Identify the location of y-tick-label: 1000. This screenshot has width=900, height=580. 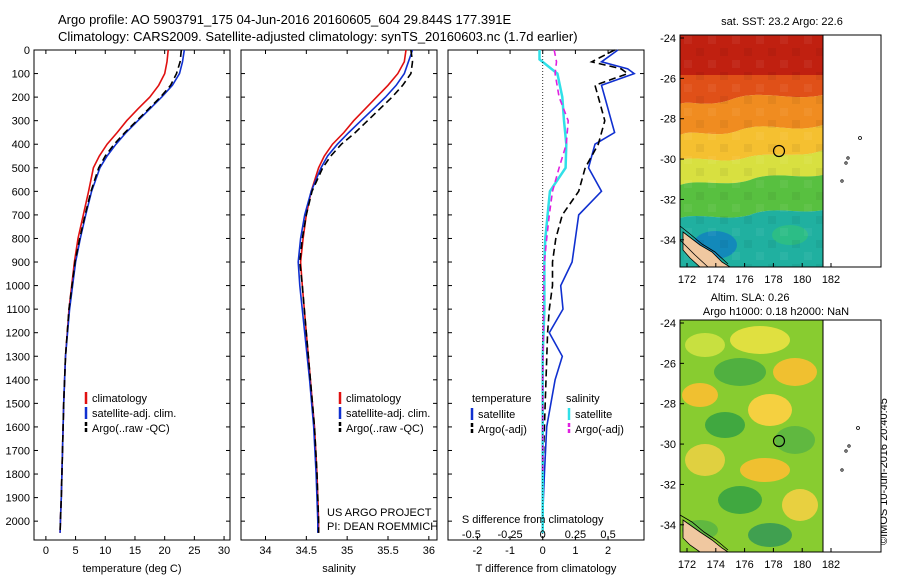
(18, 287).